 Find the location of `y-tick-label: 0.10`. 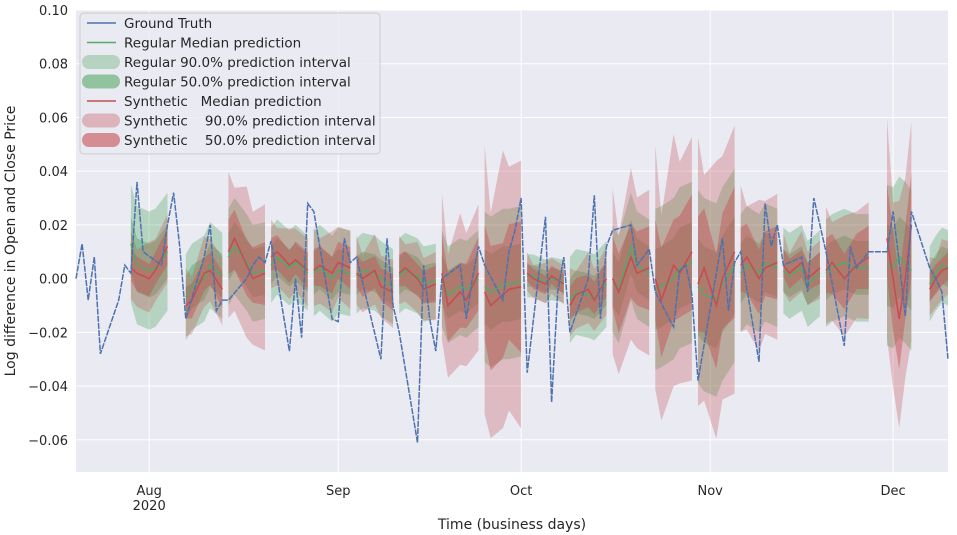

y-tick-label: 0.10 is located at coordinates (53, 11).